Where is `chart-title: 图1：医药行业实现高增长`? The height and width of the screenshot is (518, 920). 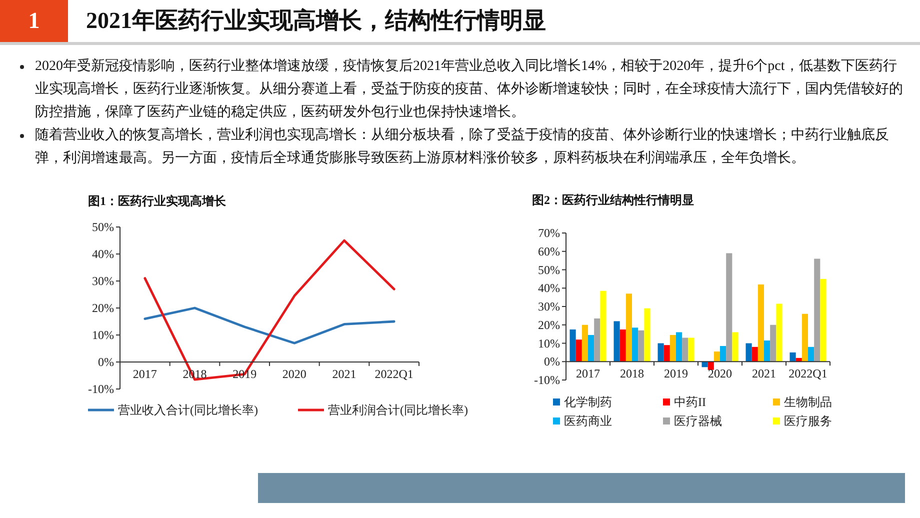 chart-title: 图1：医药行业实现高增长 is located at coordinates (157, 201).